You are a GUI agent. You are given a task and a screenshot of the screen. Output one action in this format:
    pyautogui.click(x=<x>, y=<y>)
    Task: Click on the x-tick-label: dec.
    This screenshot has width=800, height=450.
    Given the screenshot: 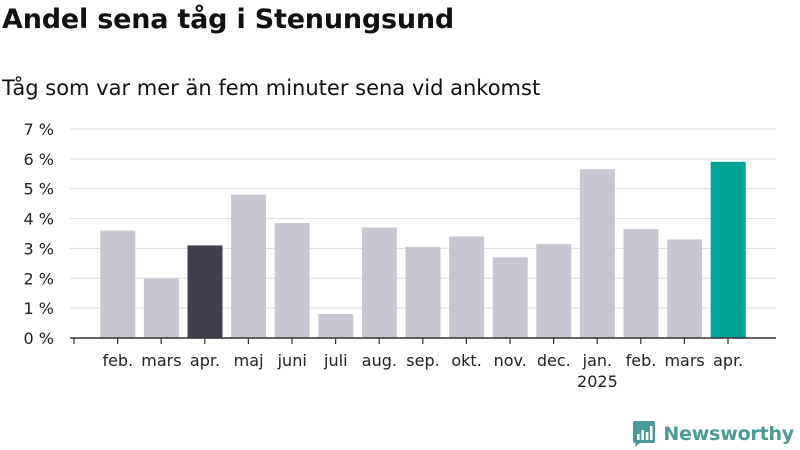 What is the action you would take?
    pyautogui.click(x=554, y=360)
    